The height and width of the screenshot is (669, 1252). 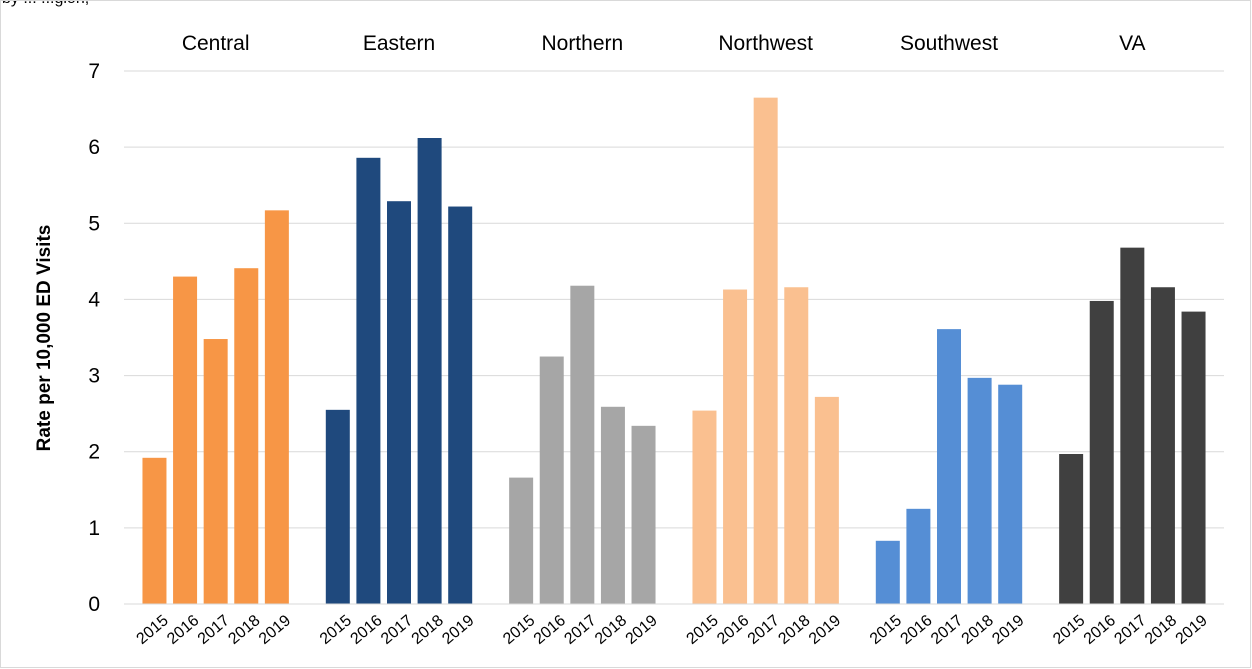 What do you see at coordinates (94, 299) in the screenshot?
I see `y-tick-label: 4` at bounding box center [94, 299].